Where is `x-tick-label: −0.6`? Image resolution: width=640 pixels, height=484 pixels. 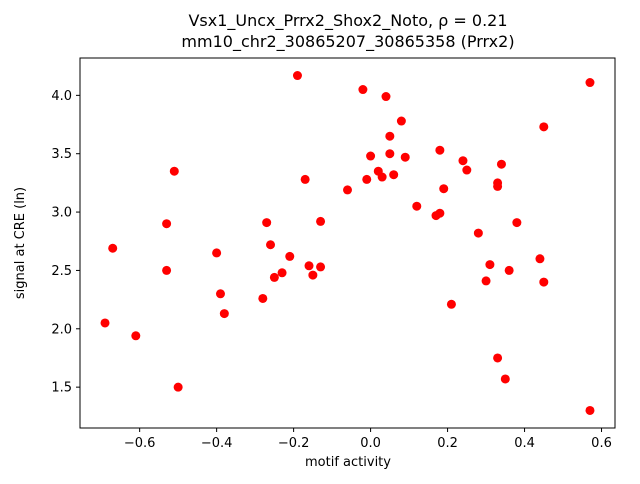 x-tick-label: −0.6 is located at coordinates (140, 443).